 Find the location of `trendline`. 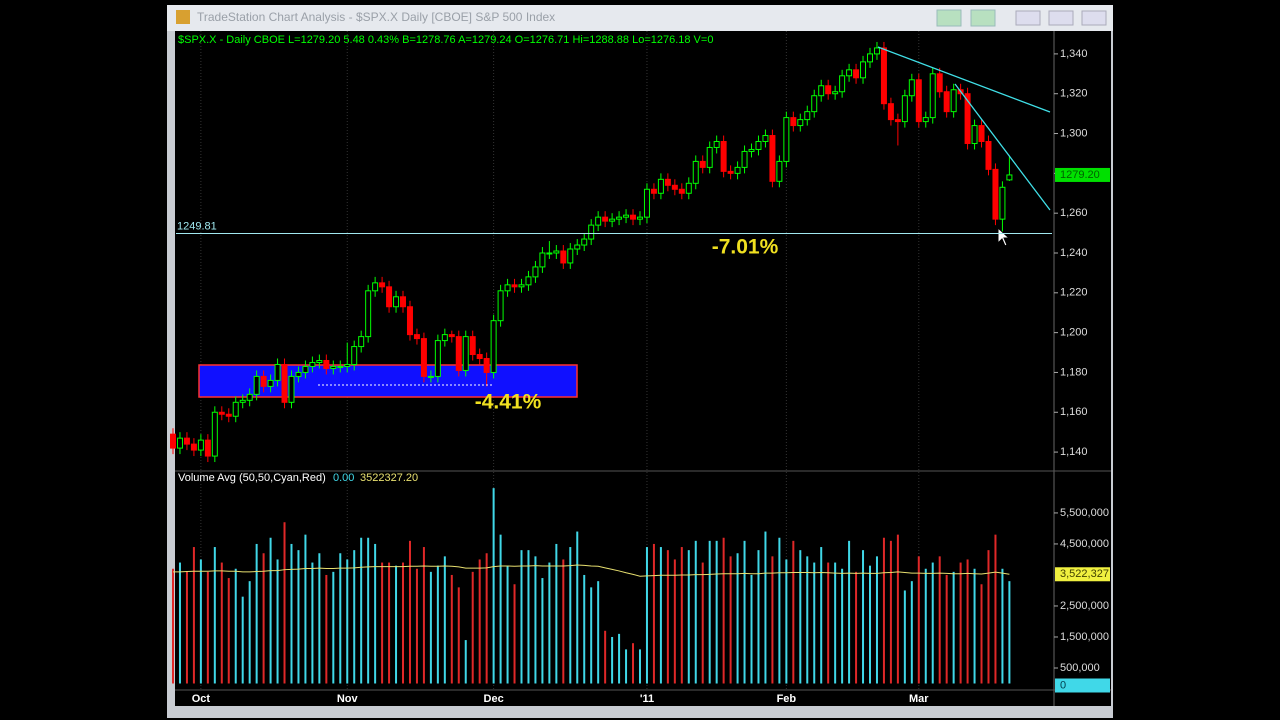

trendline is located at coordinates (1002, 147).